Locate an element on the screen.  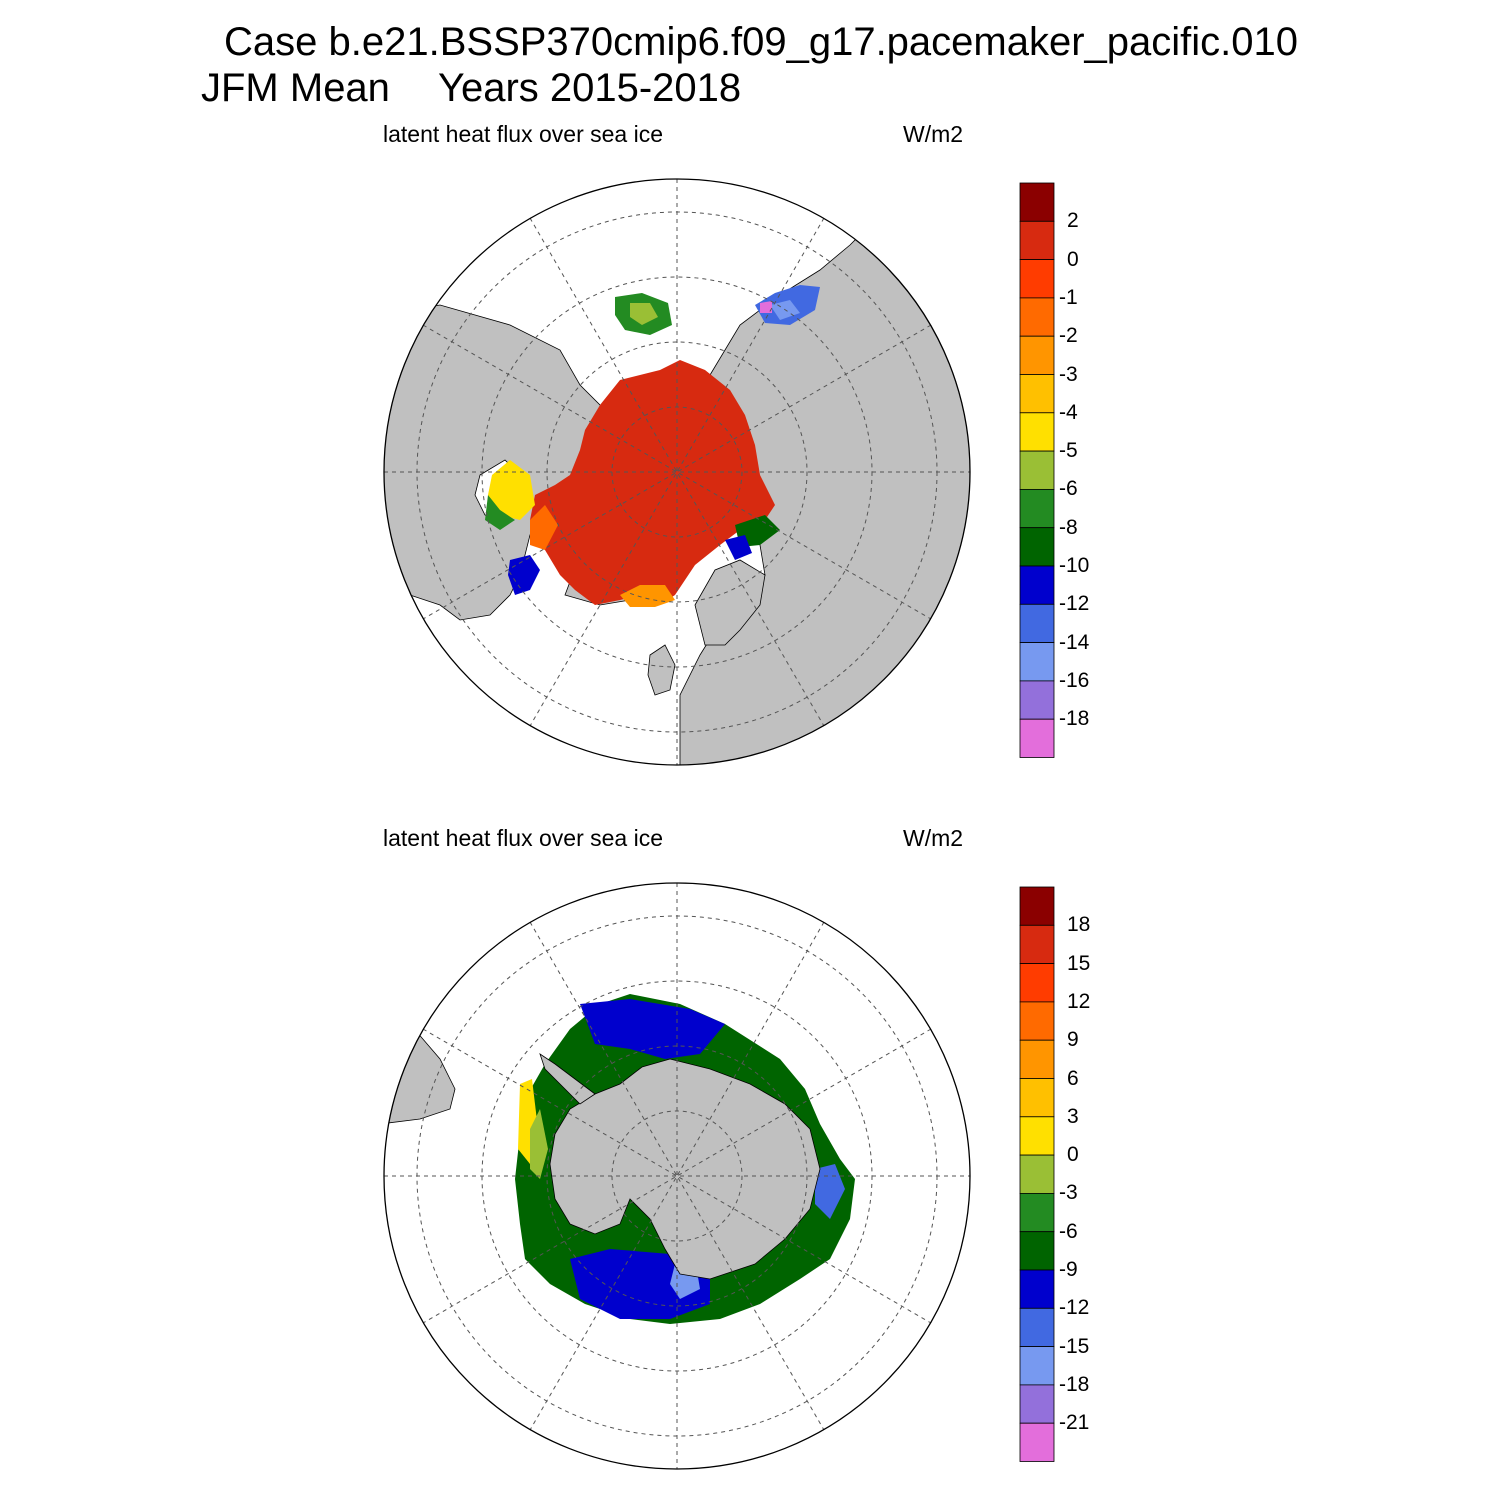
south-colorbar: 18 15 12 9 6 3 0 -3 -6 -9 -12 -15 -18 -21 is located at coordinates (1054, 1177).